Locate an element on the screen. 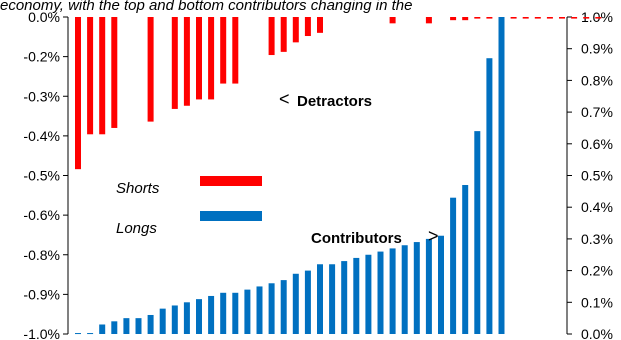 Image resolution: width=621 pixels, height=340 pixels. right-axis-tick-label: 0.8% is located at coordinates (597, 80).